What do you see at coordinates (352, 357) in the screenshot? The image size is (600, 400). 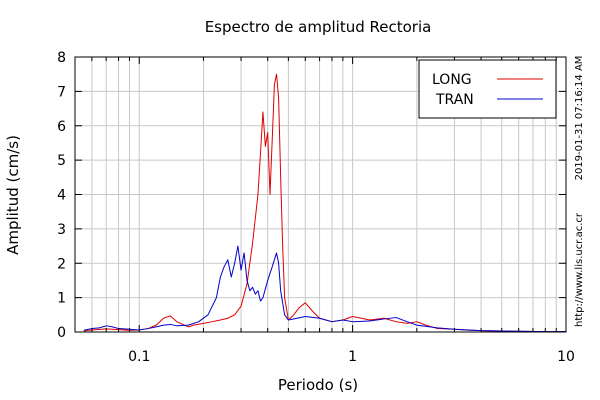 I see `x-tick-label: 1` at bounding box center [352, 357].